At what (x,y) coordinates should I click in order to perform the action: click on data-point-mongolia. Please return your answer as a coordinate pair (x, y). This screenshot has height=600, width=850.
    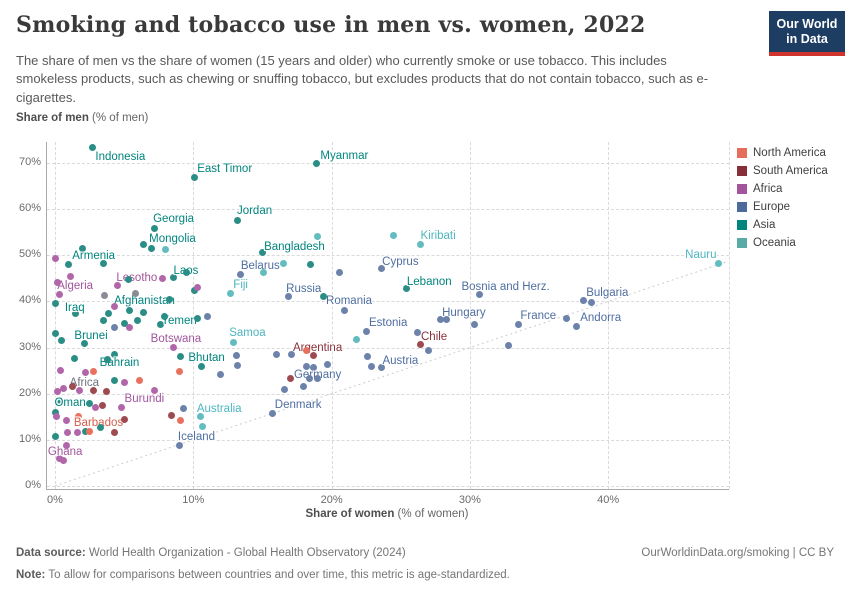
    Looking at the image, I should click on (143, 244).